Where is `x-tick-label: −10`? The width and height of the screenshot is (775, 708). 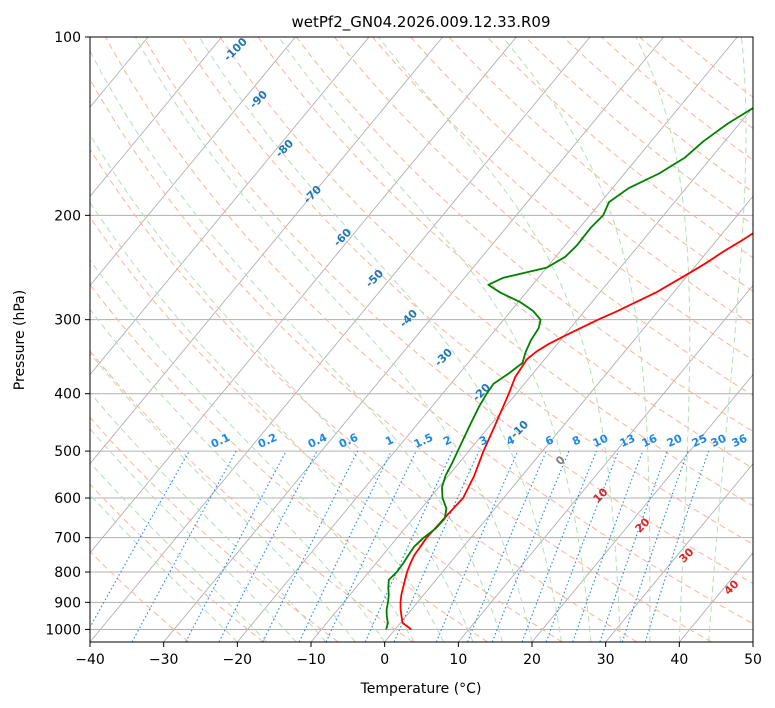
x-tick-label: −10 is located at coordinates (311, 660).